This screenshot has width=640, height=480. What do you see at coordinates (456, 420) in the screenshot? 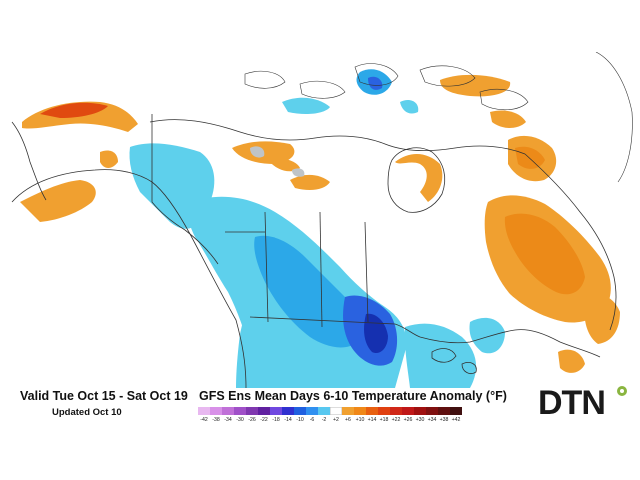
I see `legend-tick-label: +42` at bounding box center [456, 420].